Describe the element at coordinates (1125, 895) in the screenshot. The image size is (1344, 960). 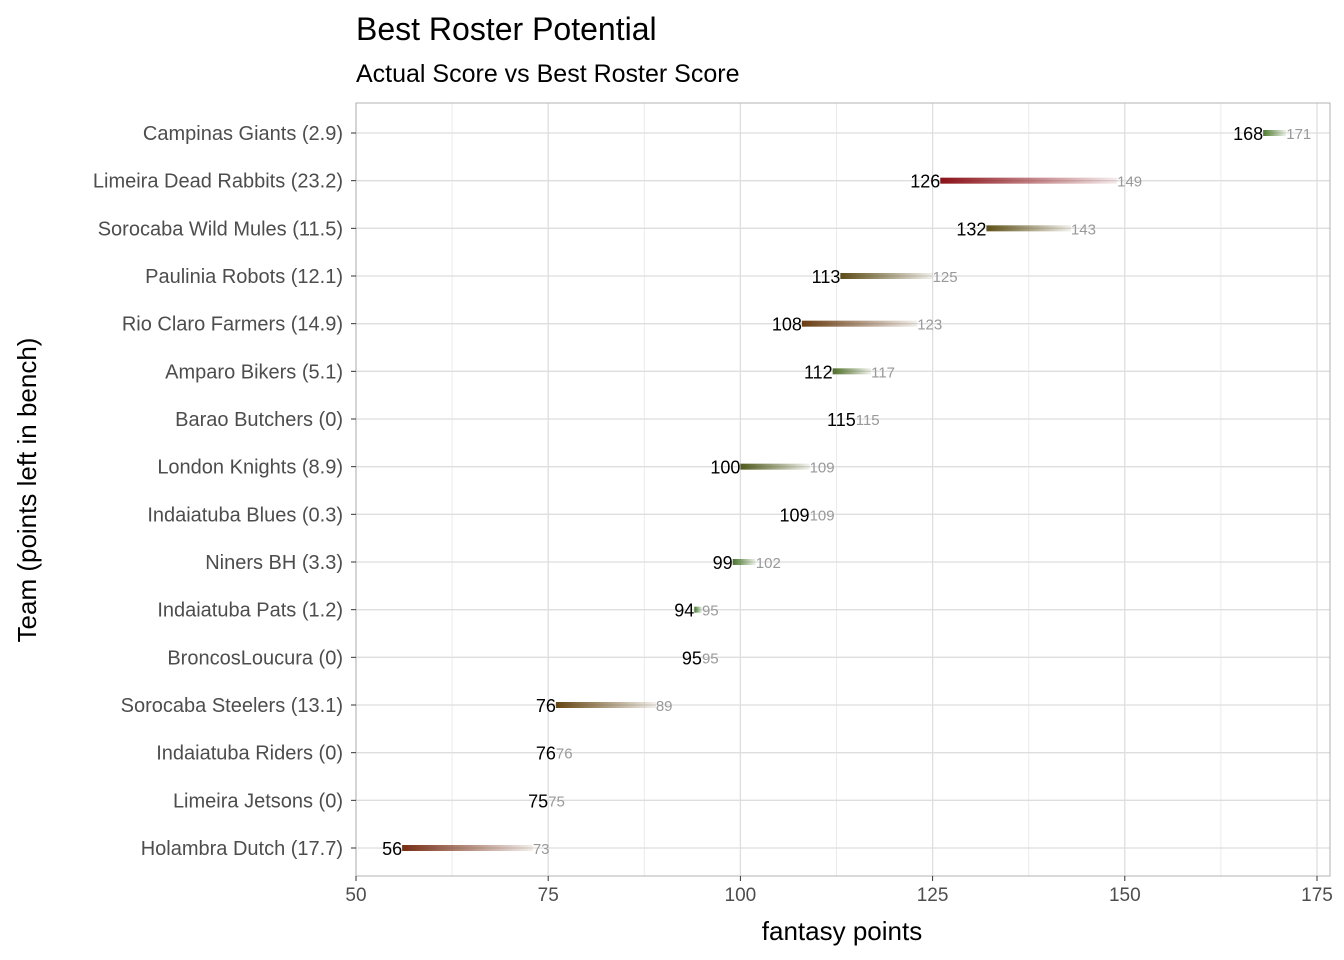
I see `x-tick-label: 150` at that location.